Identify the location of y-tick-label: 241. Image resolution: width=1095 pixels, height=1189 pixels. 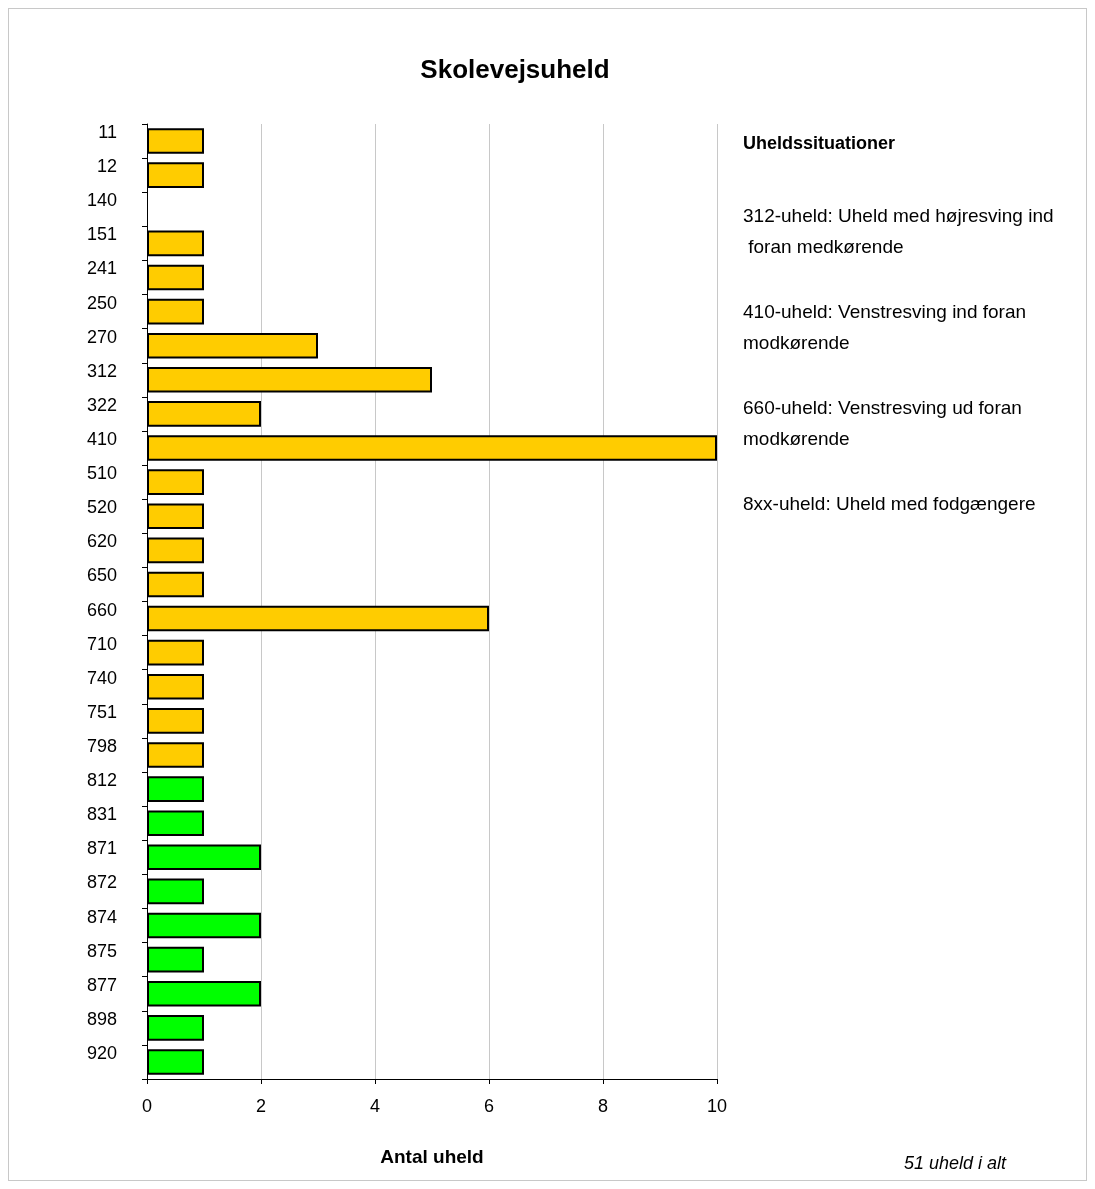
(101, 268).